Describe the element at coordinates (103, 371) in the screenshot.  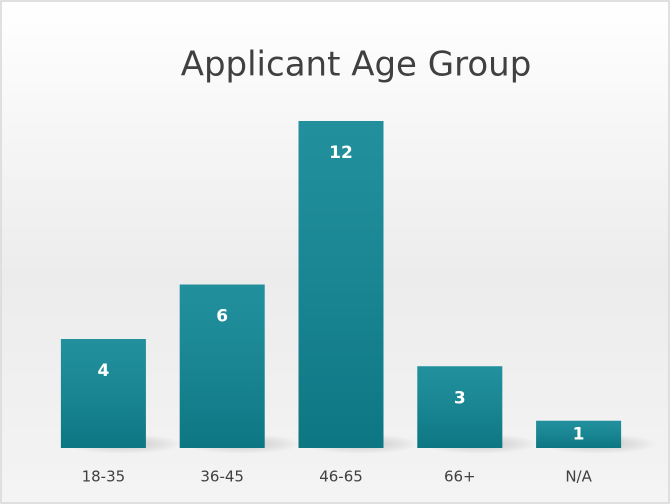
I see `data-label: 4` at that location.